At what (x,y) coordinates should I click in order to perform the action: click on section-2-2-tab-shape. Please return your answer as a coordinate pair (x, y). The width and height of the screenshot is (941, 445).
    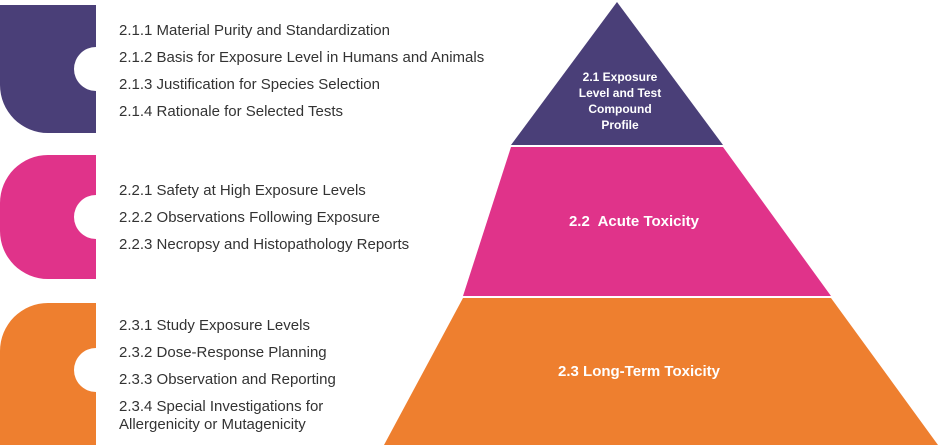
    Looking at the image, I should click on (48, 217).